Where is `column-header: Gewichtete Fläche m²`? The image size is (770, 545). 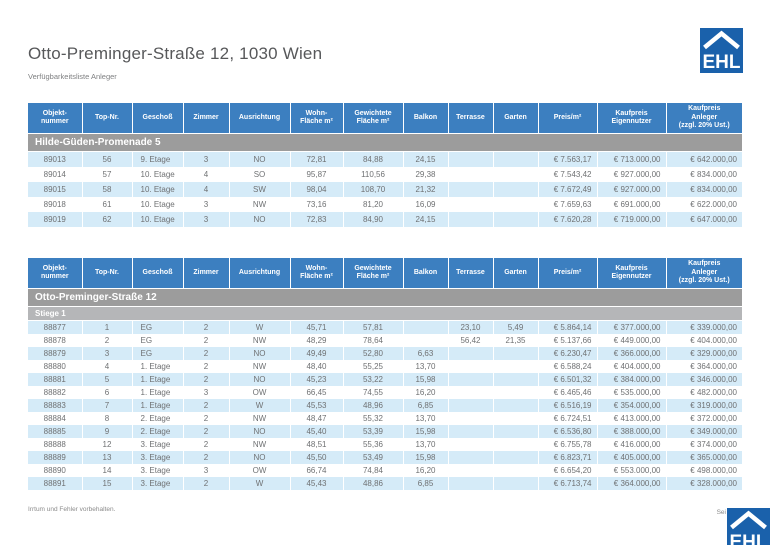
column-header: Gewichtete Fläche m² is located at coordinates (373, 118).